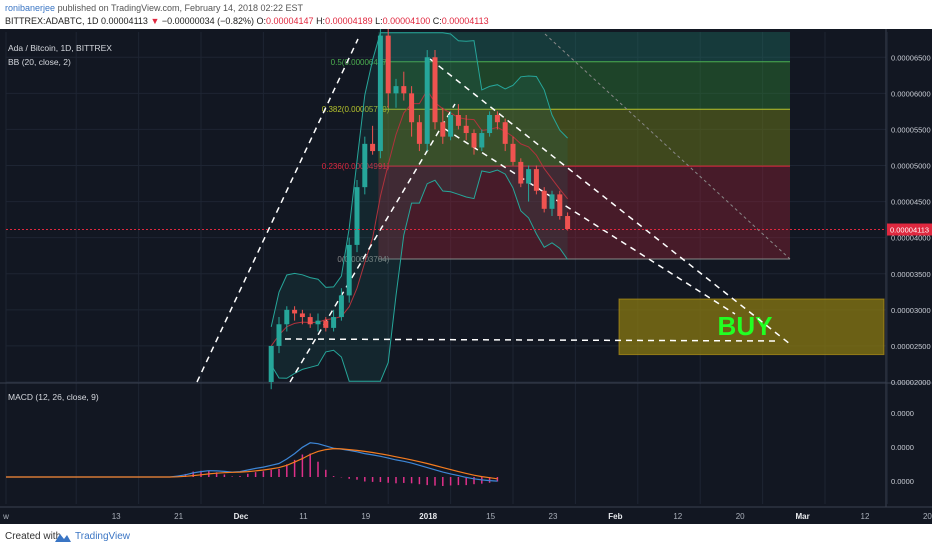 The width and height of the screenshot is (932, 550). Describe the element at coordinates (745, 326) in the screenshot. I see `buy-annotation: BUY` at that location.